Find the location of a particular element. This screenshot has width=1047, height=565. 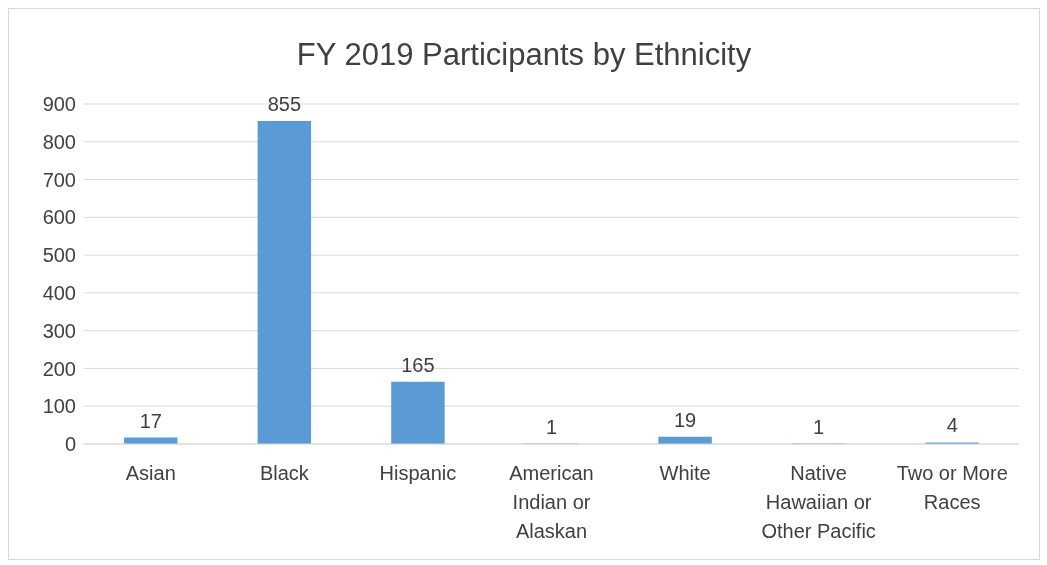

data-label: 165 is located at coordinates (418, 364).